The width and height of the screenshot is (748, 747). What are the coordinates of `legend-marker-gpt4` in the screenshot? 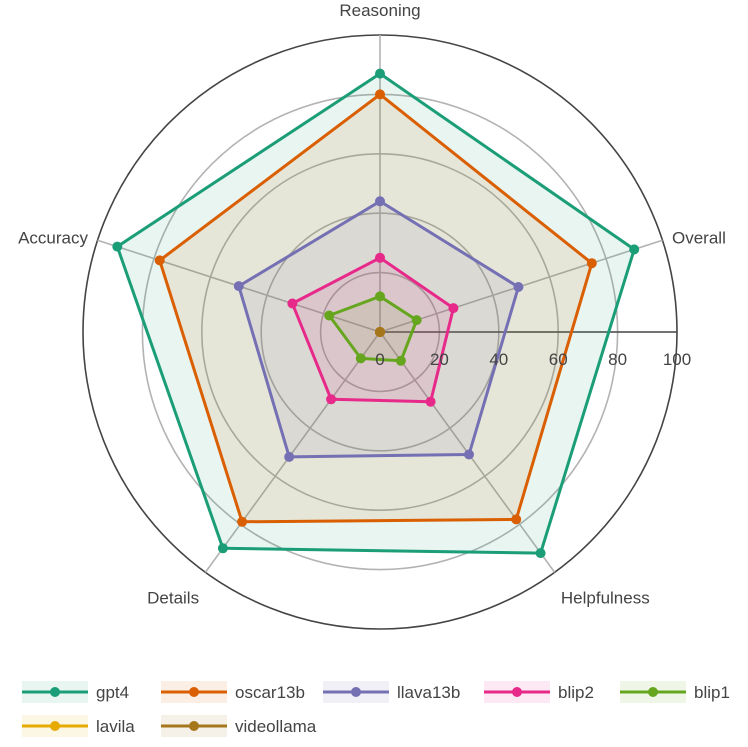 It's located at (55, 692).